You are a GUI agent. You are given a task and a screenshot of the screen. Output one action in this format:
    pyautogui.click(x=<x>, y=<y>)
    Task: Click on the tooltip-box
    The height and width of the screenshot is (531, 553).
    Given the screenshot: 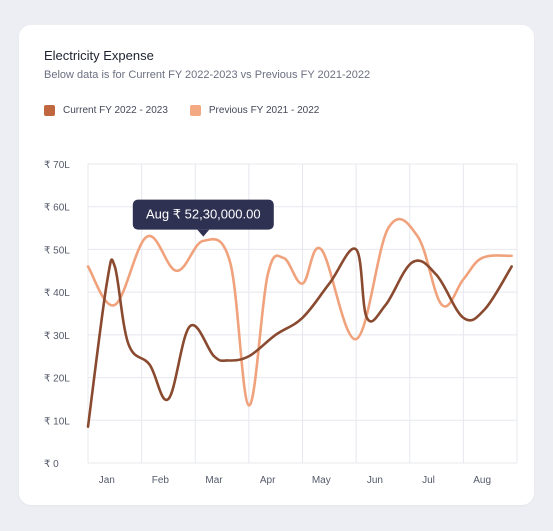 What is the action you would take?
    pyautogui.click(x=203, y=214)
    